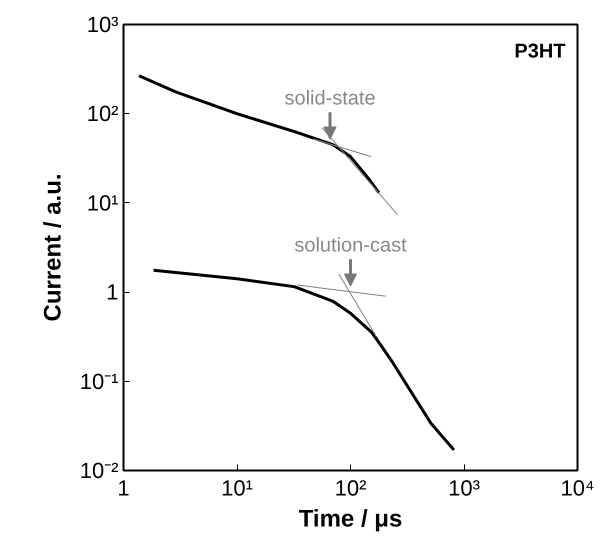 The image size is (611, 545). I want to click on annotation: P3HT, so click(540, 51).